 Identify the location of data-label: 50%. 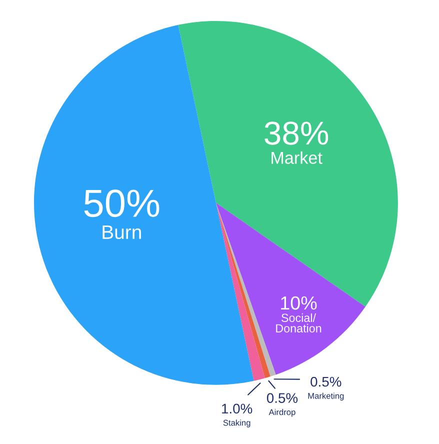
(122, 204).